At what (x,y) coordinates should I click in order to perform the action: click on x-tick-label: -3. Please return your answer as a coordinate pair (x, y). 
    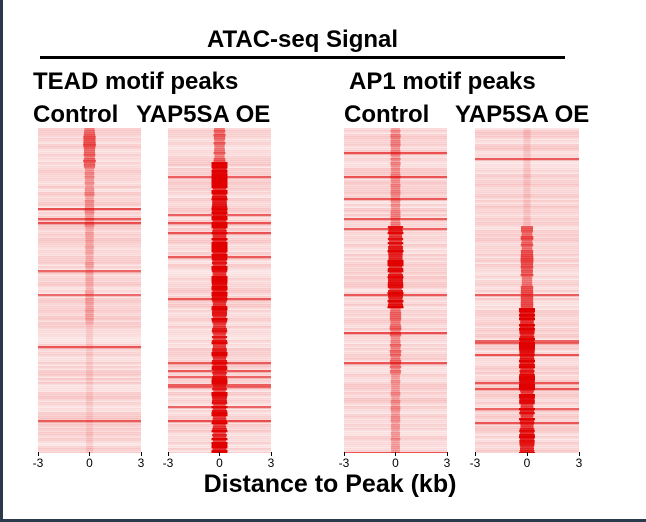
    Looking at the image, I should click on (475, 463).